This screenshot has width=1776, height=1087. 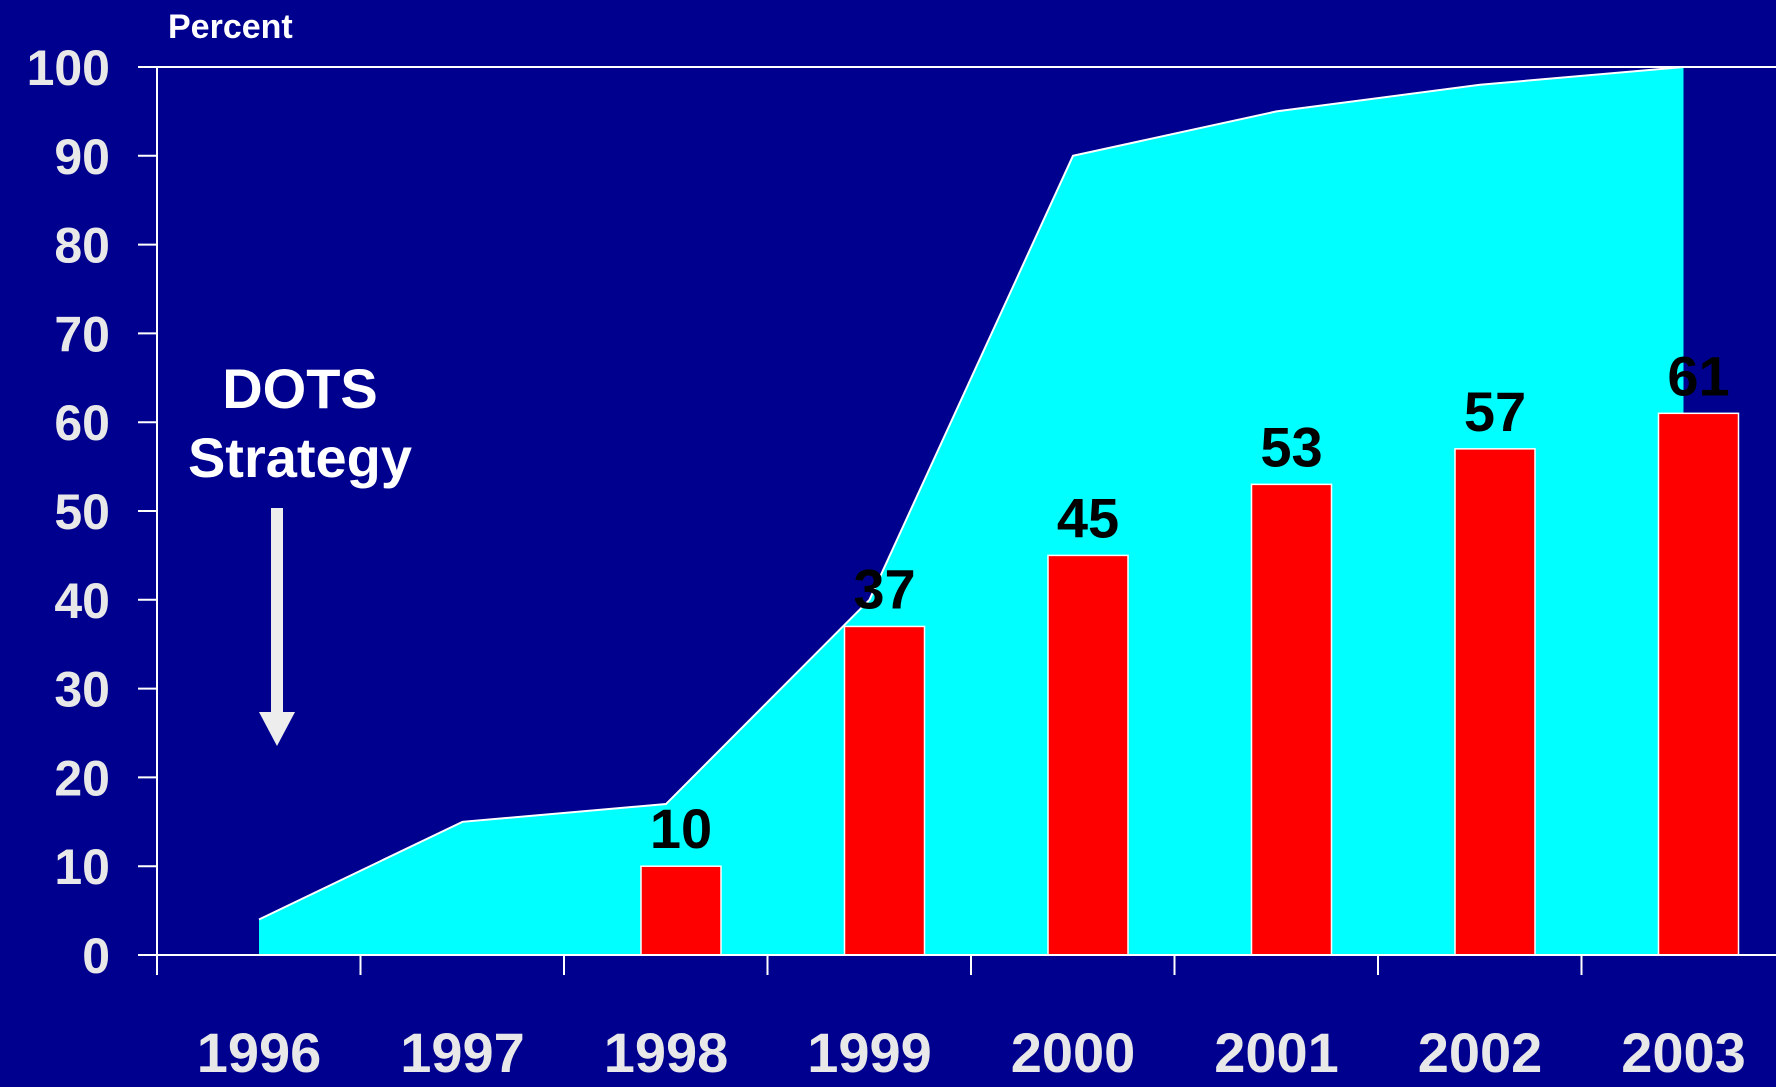 What do you see at coordinates (1088, 755) in the screenshot?
I see `bar-2000` at bounding box center [1088, 755].